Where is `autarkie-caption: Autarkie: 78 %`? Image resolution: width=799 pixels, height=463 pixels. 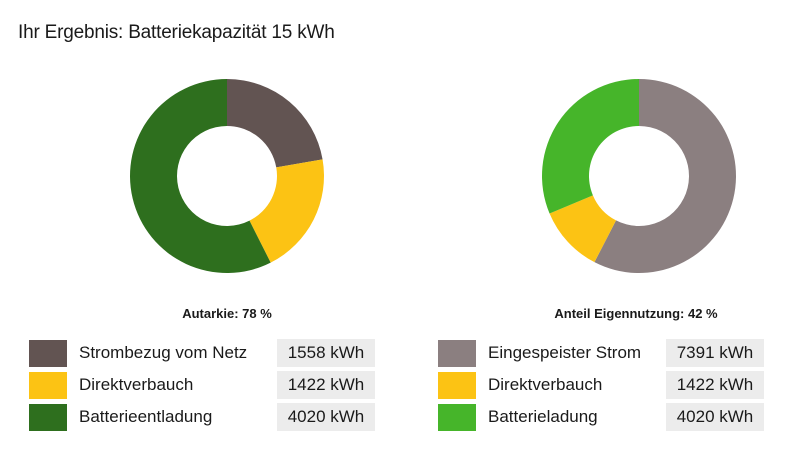 autarkie-caption: Autarkie: 78 % is located at coordinates (227, 313).